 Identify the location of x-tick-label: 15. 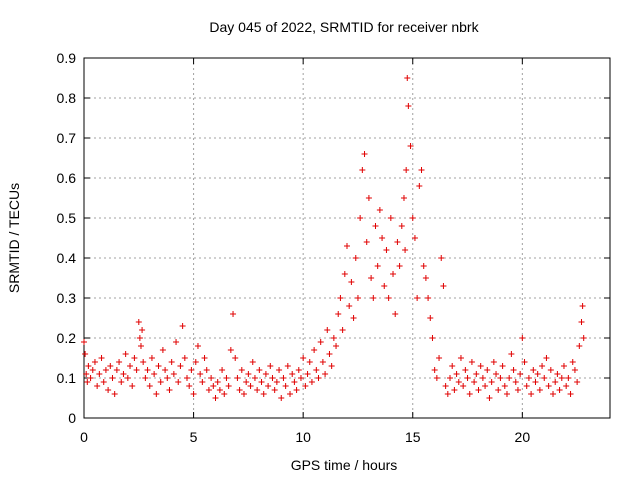
(413, 437).